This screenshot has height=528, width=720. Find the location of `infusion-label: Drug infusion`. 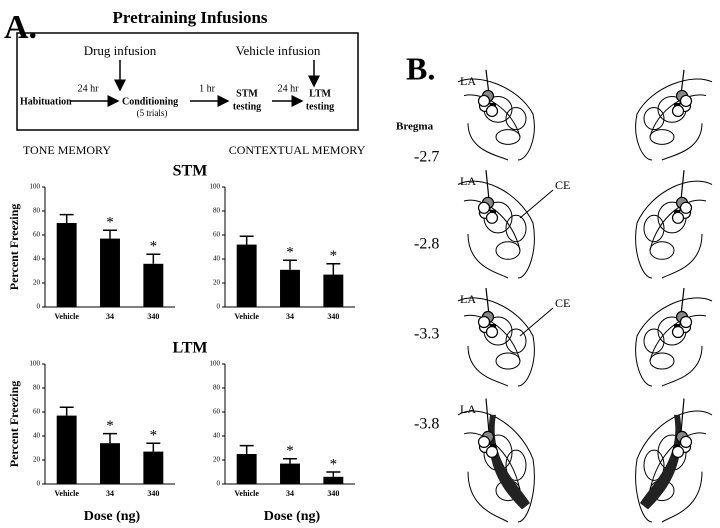

infusion-label: Drug infusion is located at coordinates (120, 50).